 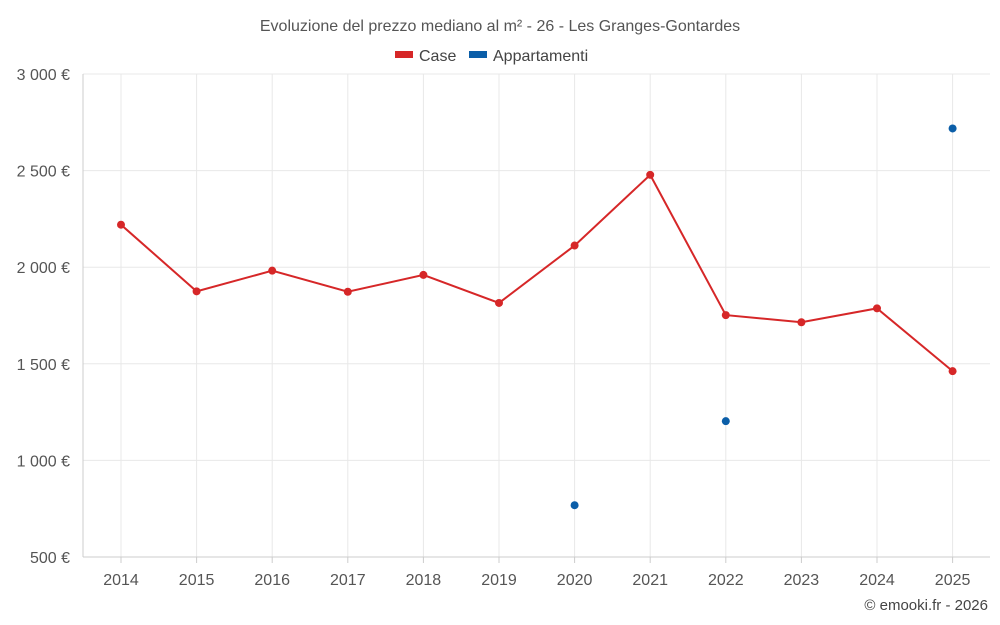 I want to click on legend-label-case: Case, so click(x=437, y=56).